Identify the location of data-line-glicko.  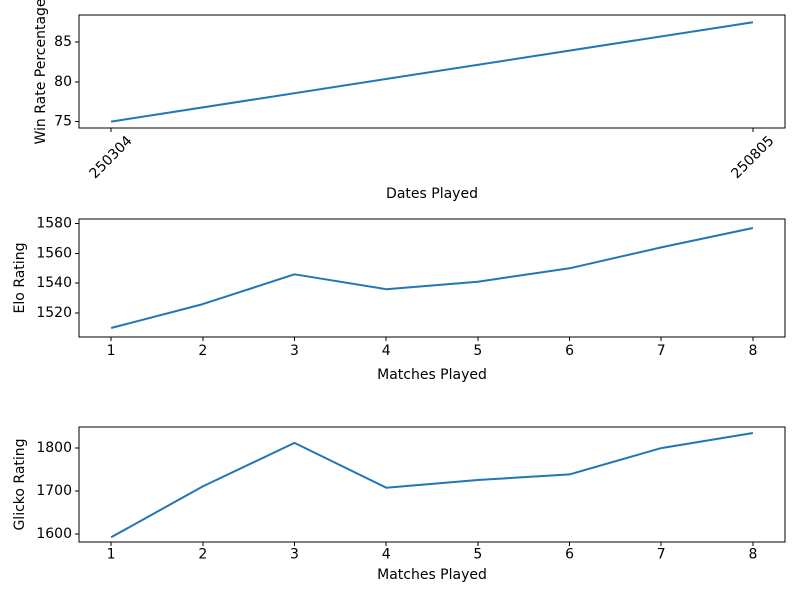
(432, 485).